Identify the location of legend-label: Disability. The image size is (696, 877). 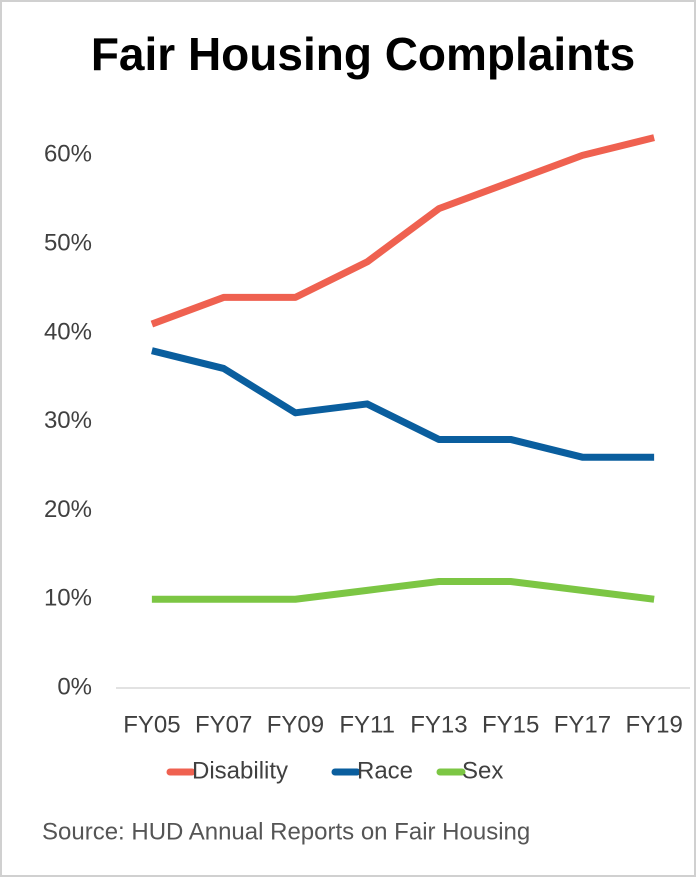
(240, 770).